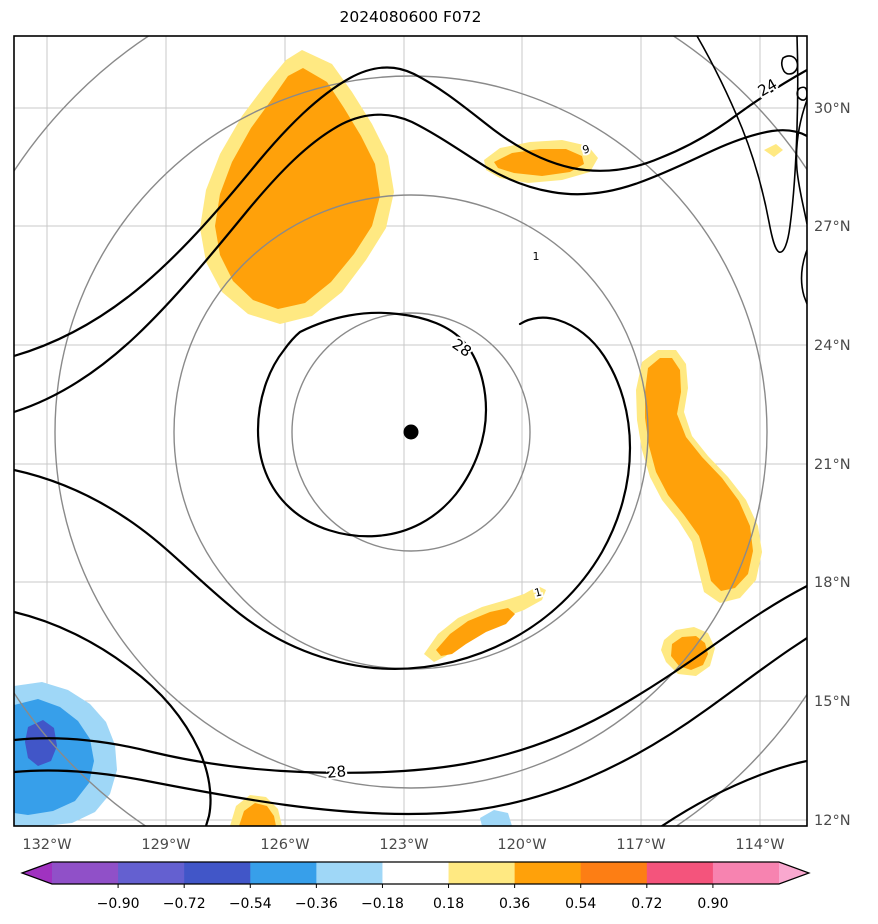  Describe the element at coordinates (832, 346) in the screenshot. I see `y-tick-label: 24°N` at that location.